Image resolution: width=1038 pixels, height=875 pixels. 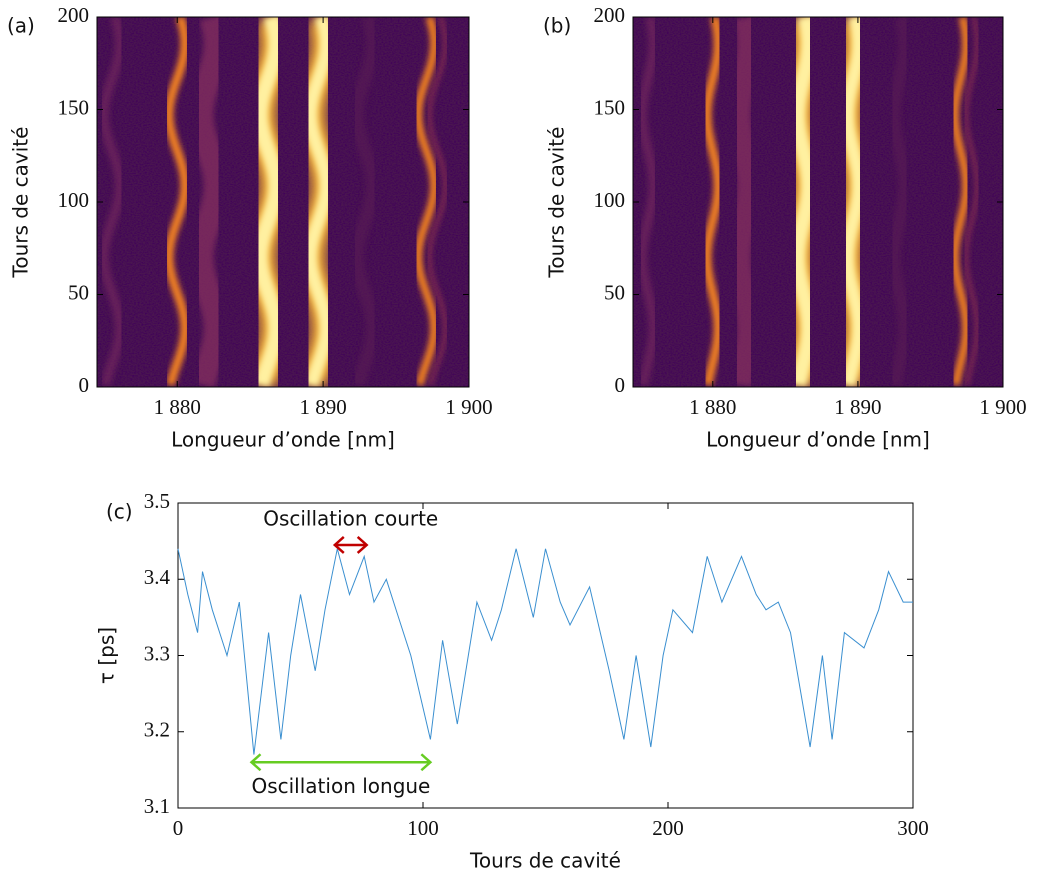 I want to click on y-tick-label: 3.3, so click(x=157, y=653).